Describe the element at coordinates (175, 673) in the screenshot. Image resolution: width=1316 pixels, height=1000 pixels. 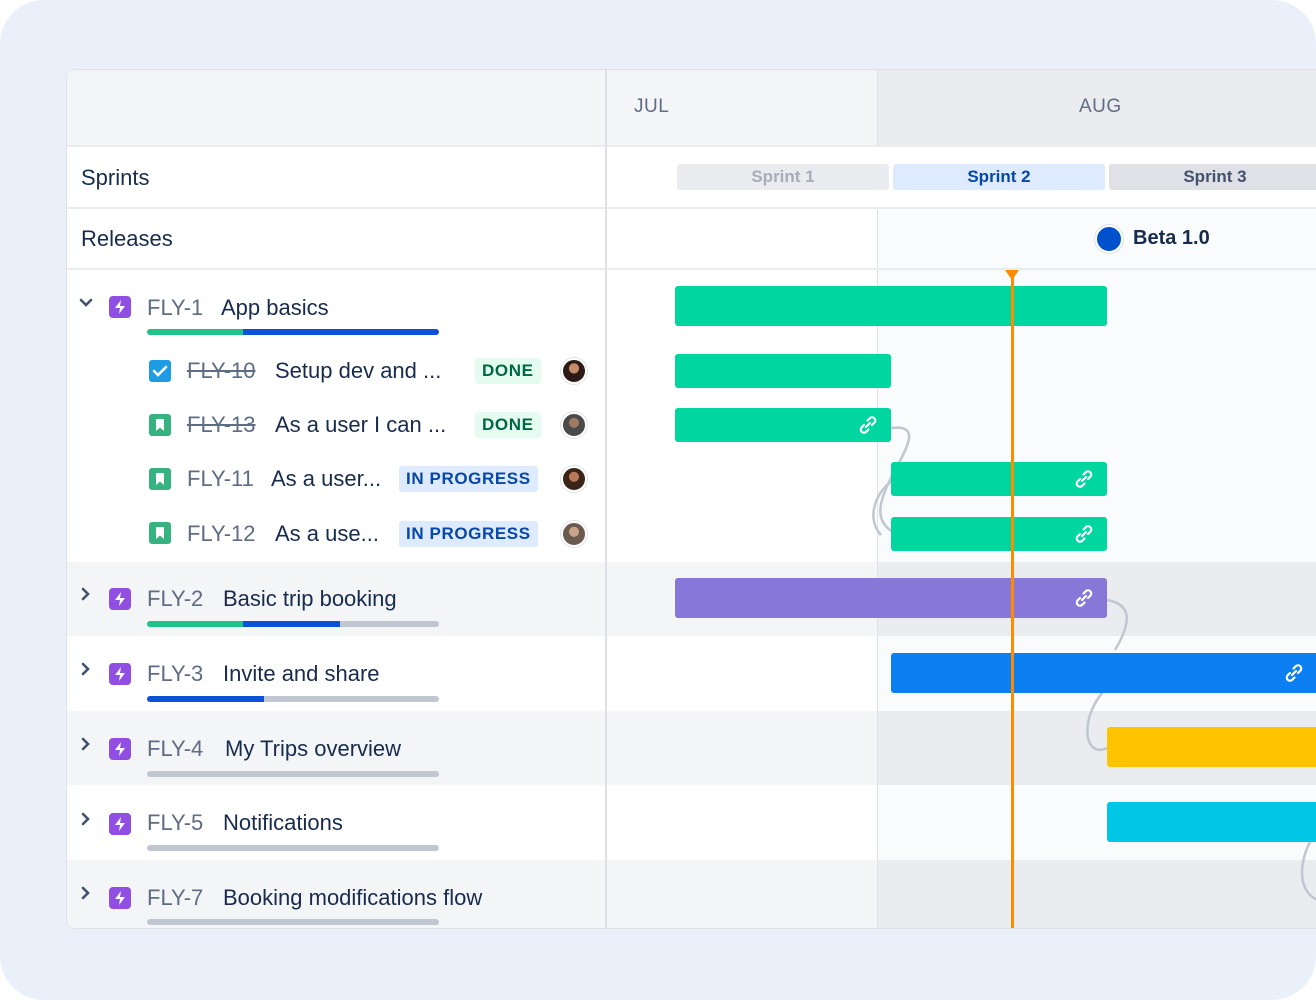
I see `epic-key: FLY-3` at that location.